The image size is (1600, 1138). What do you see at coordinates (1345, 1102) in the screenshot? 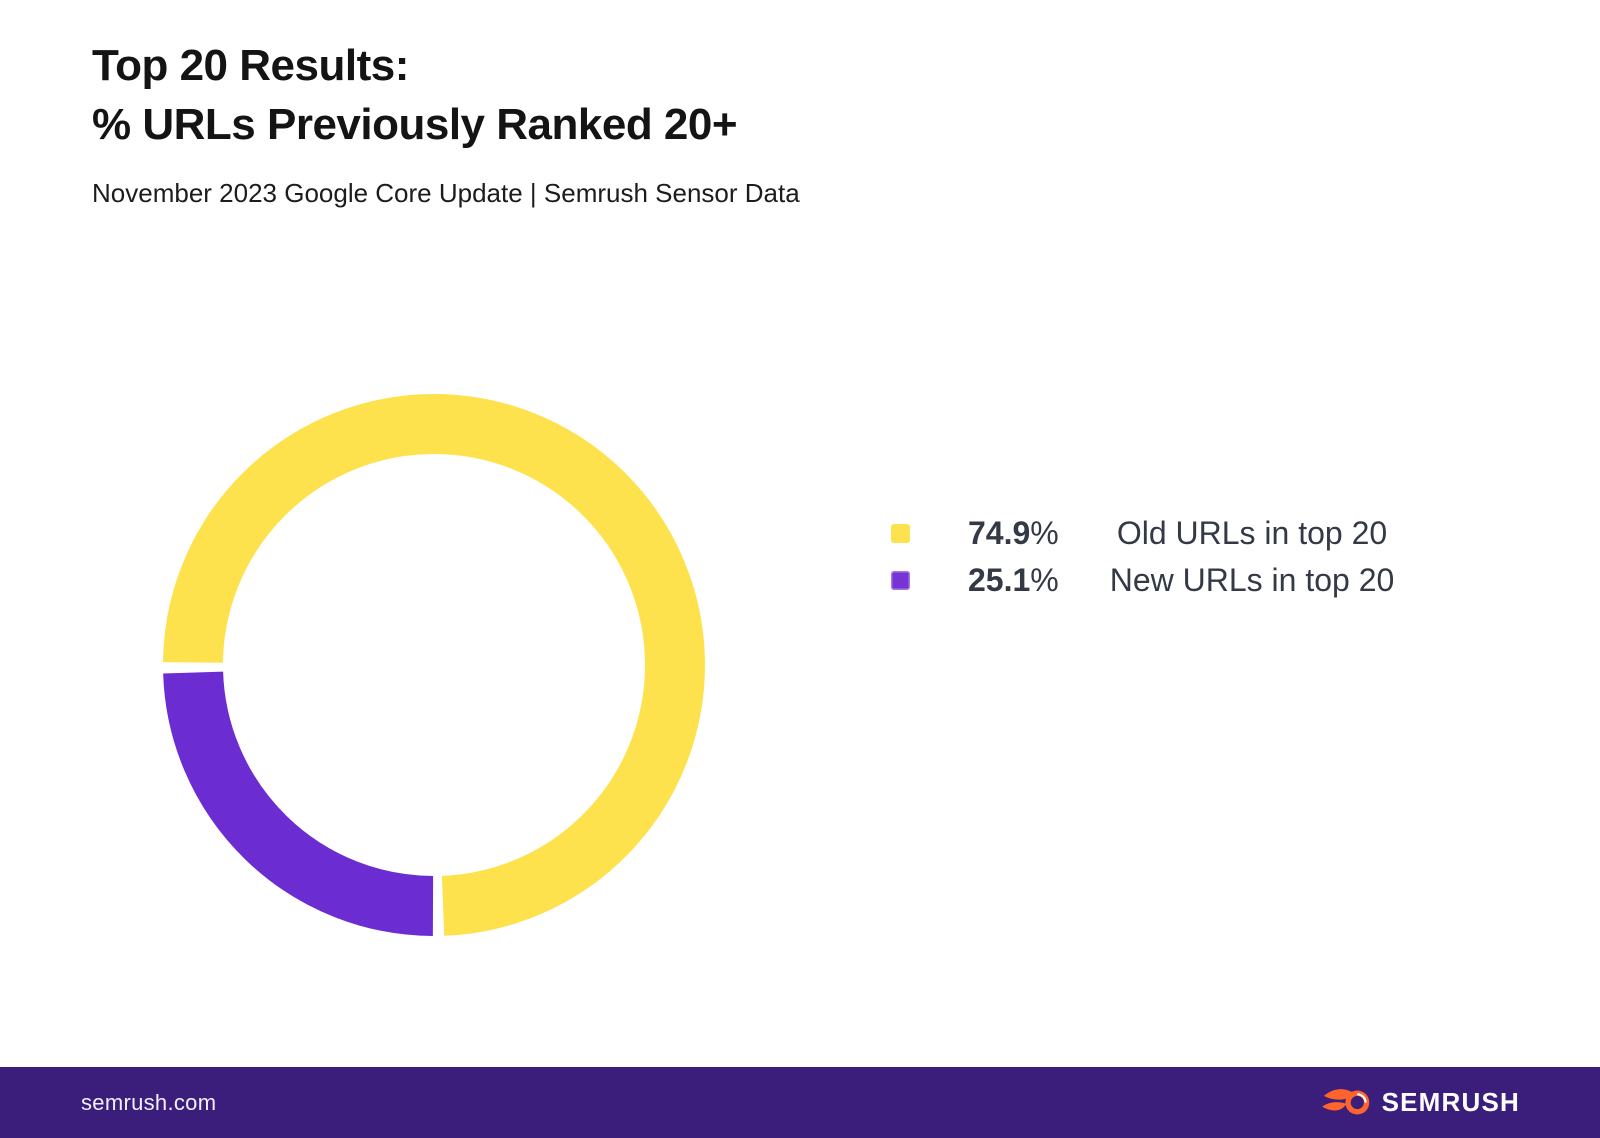
I see `semrush-flame-icon` at bounding box center [1345, 1102].